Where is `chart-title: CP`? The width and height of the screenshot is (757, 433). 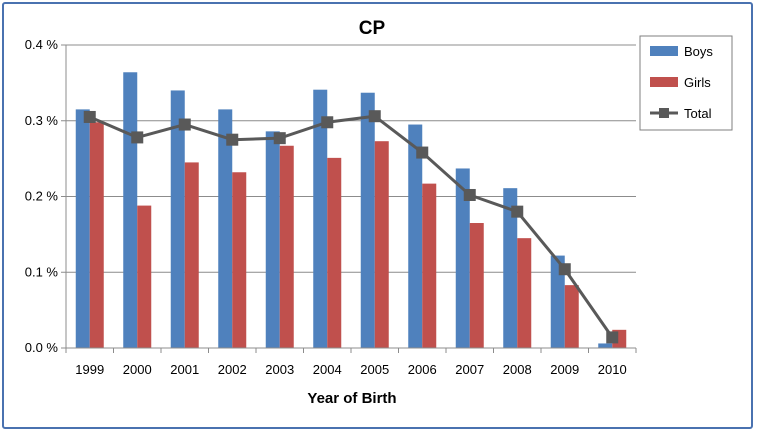 chart-title: CP is located at coordinates (372, 28).